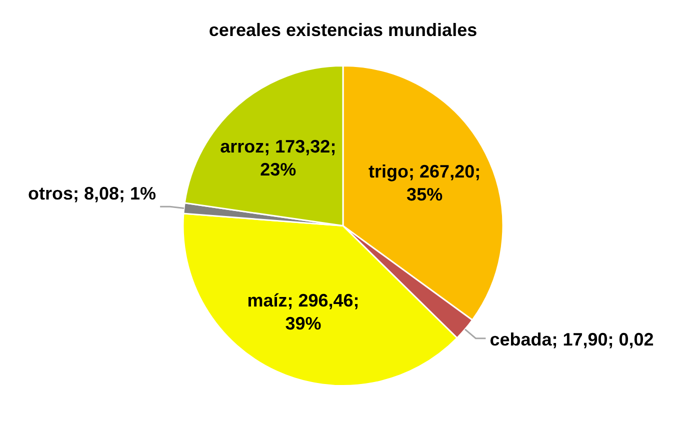 Image resolution: width=686 pixels, height=430 pixels. I want to click on slice-label: cebada, so click(521, 339).